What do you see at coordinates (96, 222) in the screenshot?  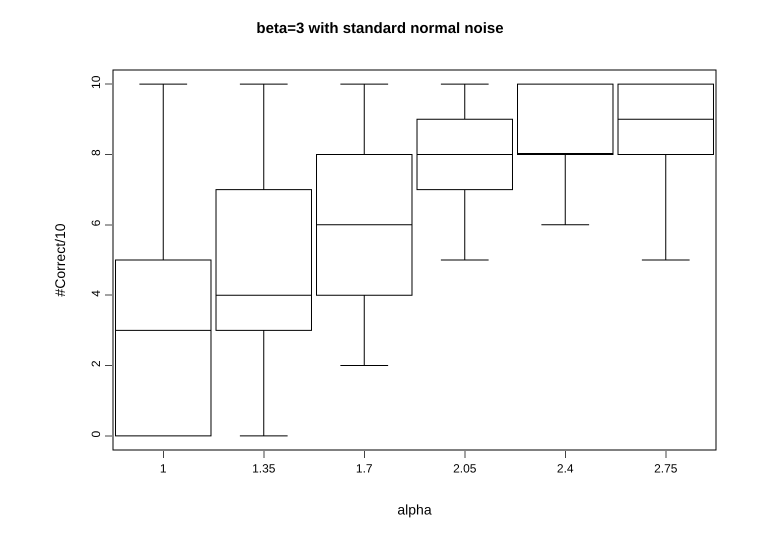 I see `y-tick-label: 6` at bounding box center [96, 222].